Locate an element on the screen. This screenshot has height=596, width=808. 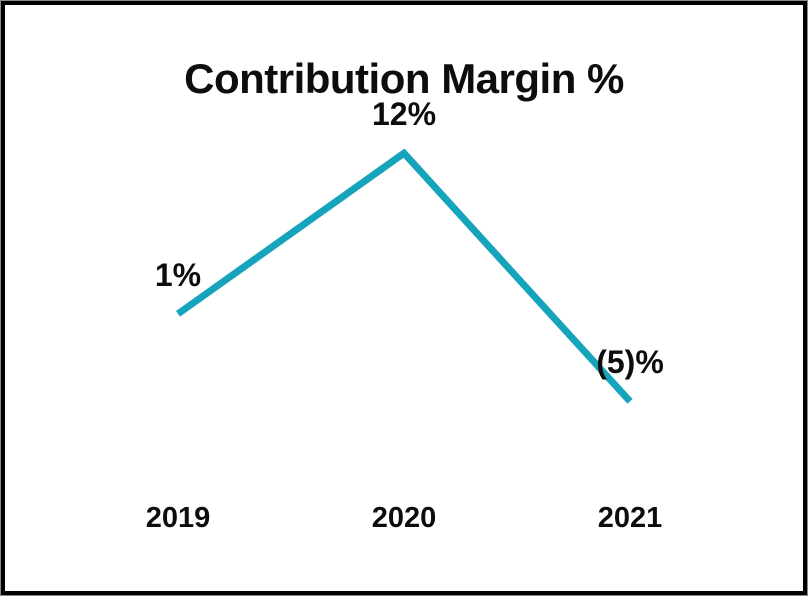
data-label-2021: (5)% is located at coordinates (630, 362).